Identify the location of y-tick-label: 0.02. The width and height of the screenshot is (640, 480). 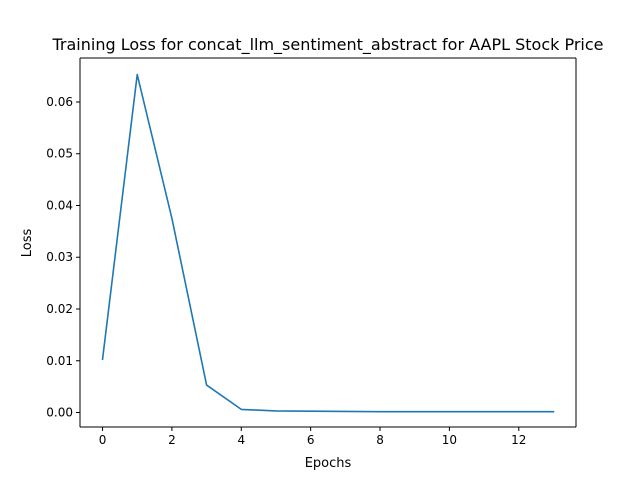
(59, 309).